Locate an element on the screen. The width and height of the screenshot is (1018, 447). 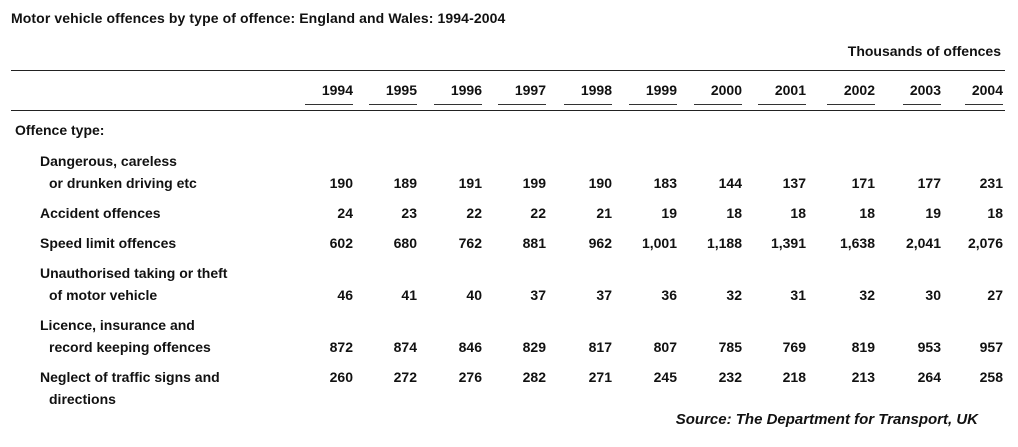
table-cell: 962 is located at coordinates (600, 243).